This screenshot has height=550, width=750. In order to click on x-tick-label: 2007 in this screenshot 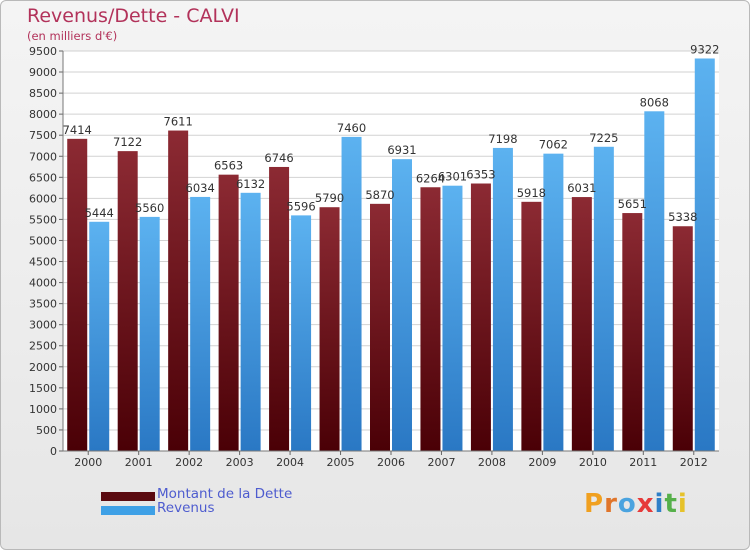, I will do `click(441, 462)`.